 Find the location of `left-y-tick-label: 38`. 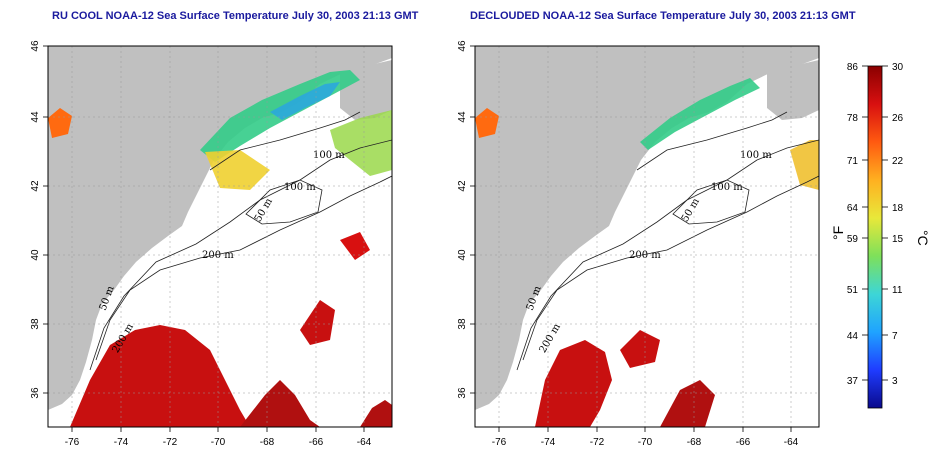

left-y-tick-label: 38 is located at coordinates (35, 324).